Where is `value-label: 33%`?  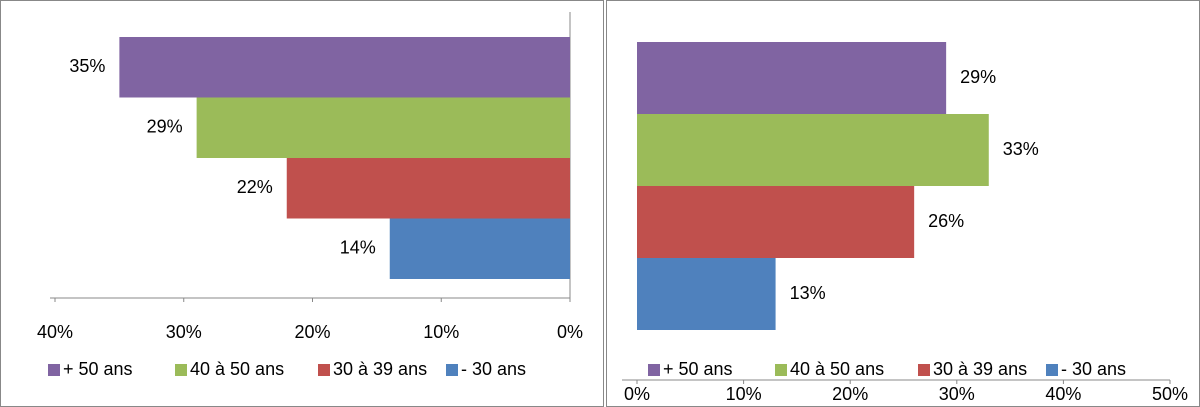
value-label: 33% is located at coordinates (1021, 149).